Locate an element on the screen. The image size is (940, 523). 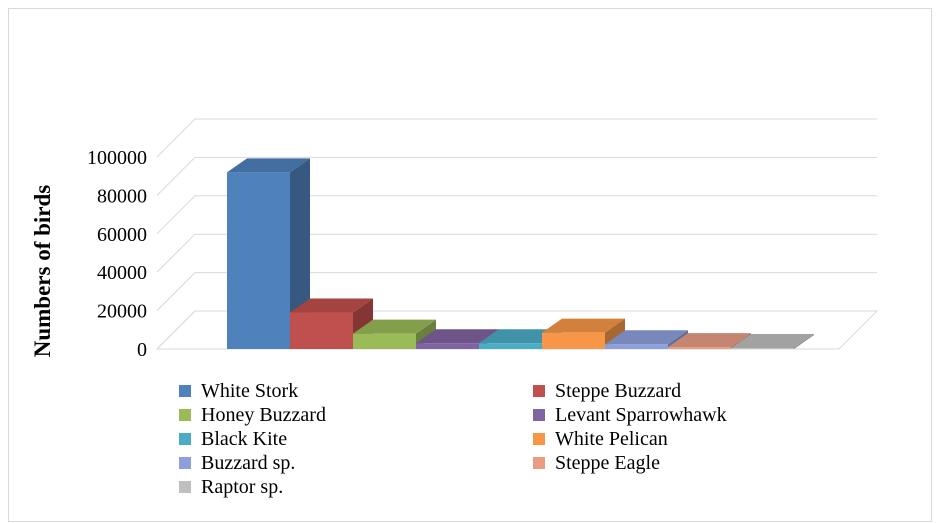
legend-label: Steppe Eagle is located at coordinates (607, 462).